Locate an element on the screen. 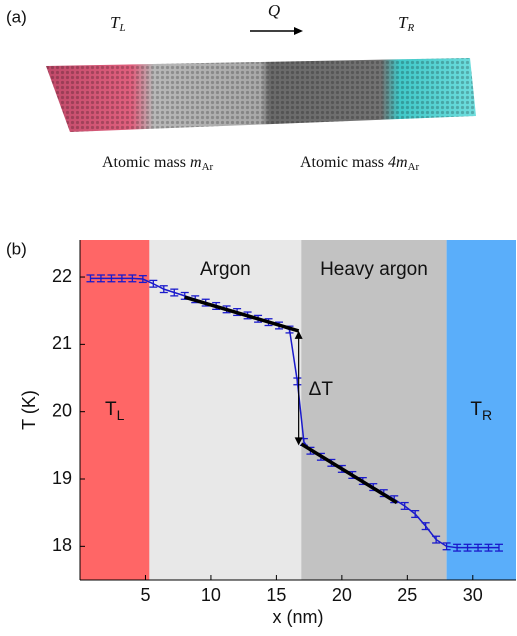 The height and width of the screenshot is (636, 517). x-tick-label: 15 is located at coordinates (276, 595).